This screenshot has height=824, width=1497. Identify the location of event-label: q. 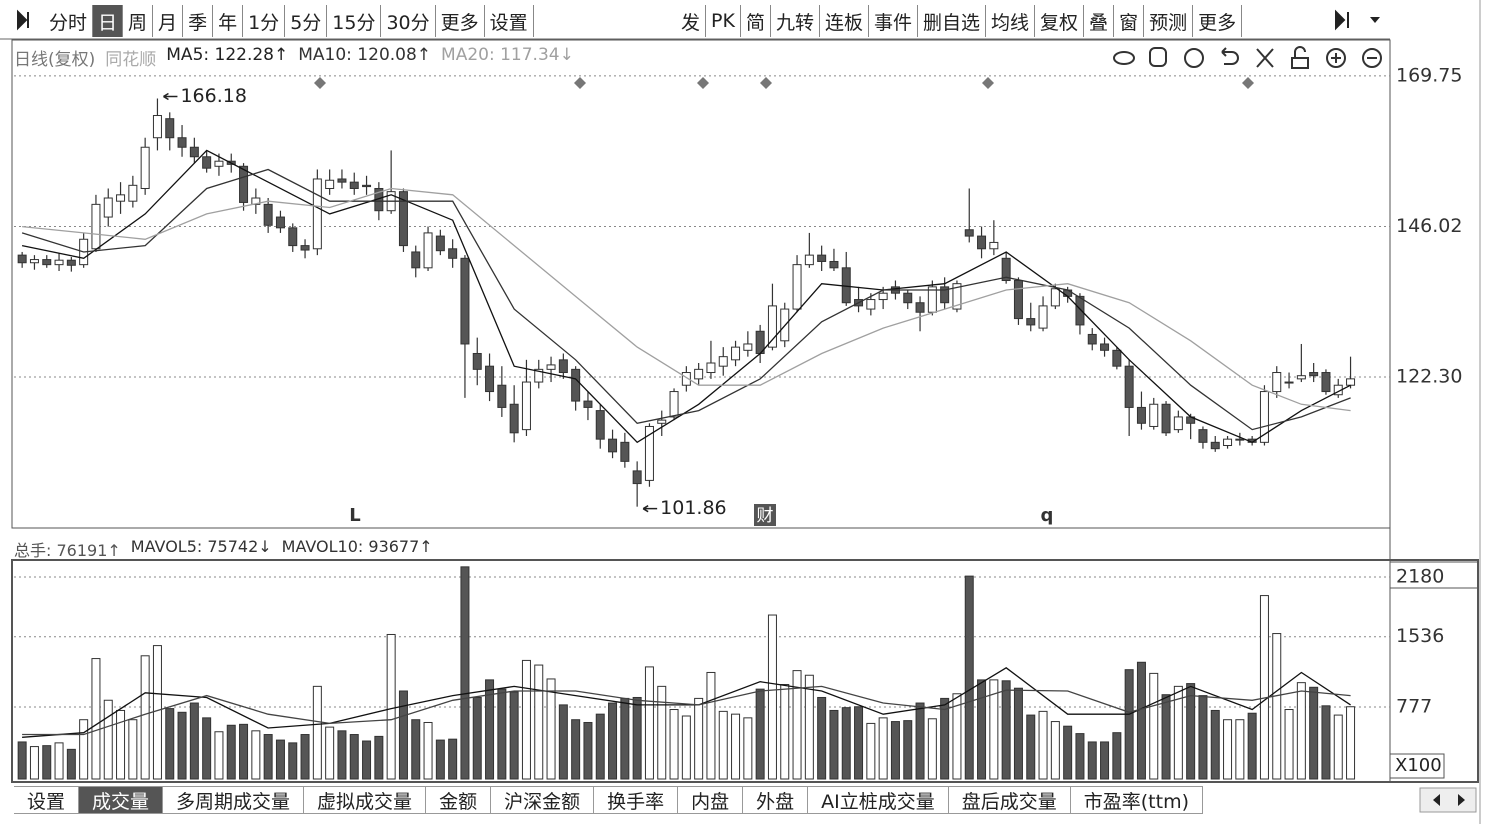
(1047, 515).